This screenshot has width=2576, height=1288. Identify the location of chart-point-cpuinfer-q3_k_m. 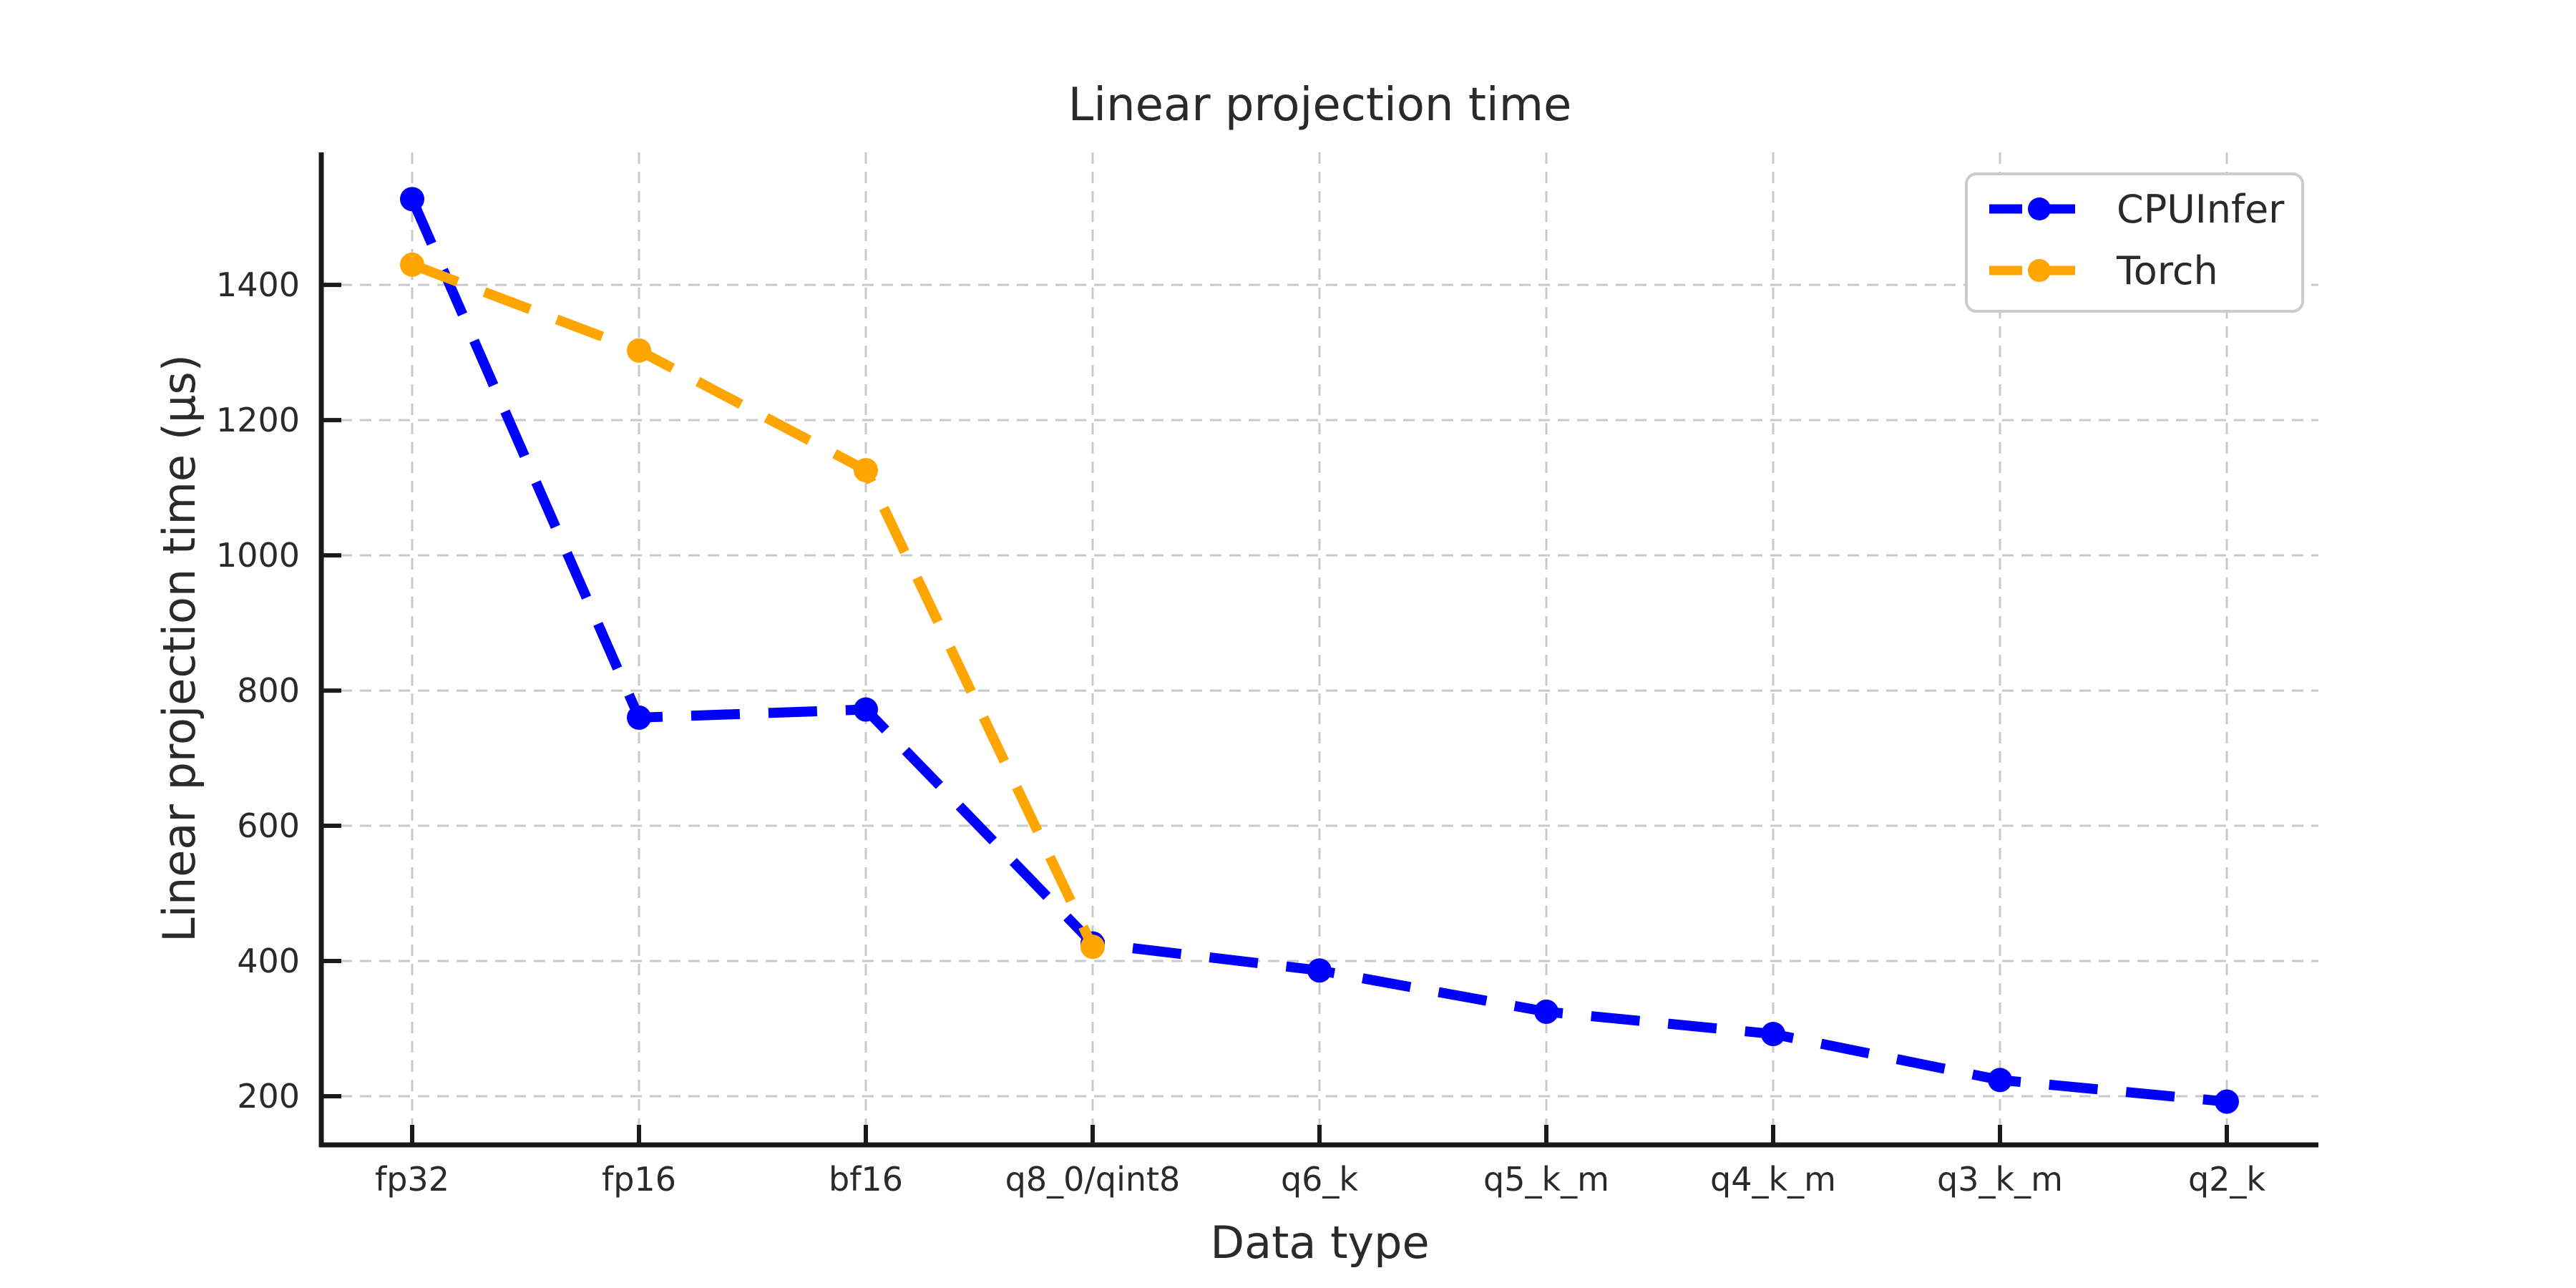
(2000, 1080).